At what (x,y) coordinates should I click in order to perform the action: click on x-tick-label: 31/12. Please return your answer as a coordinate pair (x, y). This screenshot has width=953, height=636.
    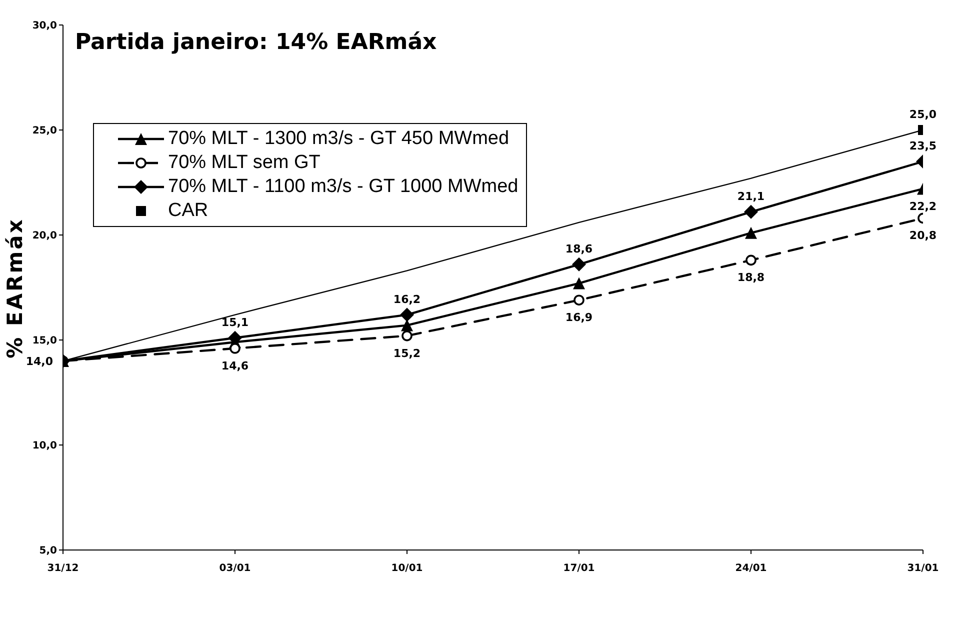
    Looking at the image, I should click on (63, 568).